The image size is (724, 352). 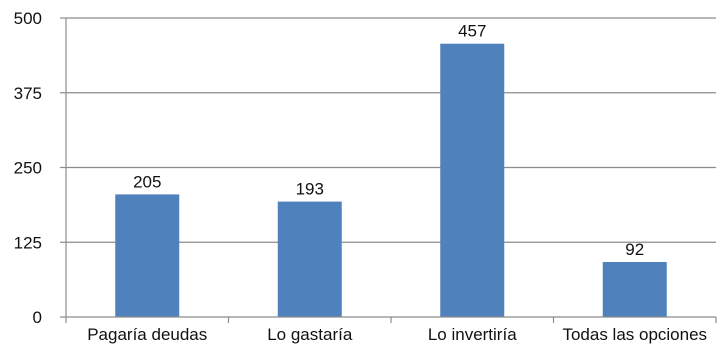 What do you see at coordinates (28, 168) in the screenshot?
I see `y-tick-label: 250` at bounding box center [28, 168].